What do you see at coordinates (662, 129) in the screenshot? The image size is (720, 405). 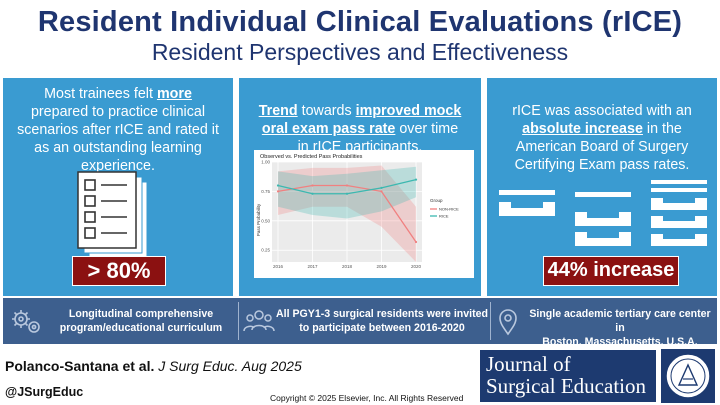 I see `panel-right-line2: in the` at bounding box center [662, 129].